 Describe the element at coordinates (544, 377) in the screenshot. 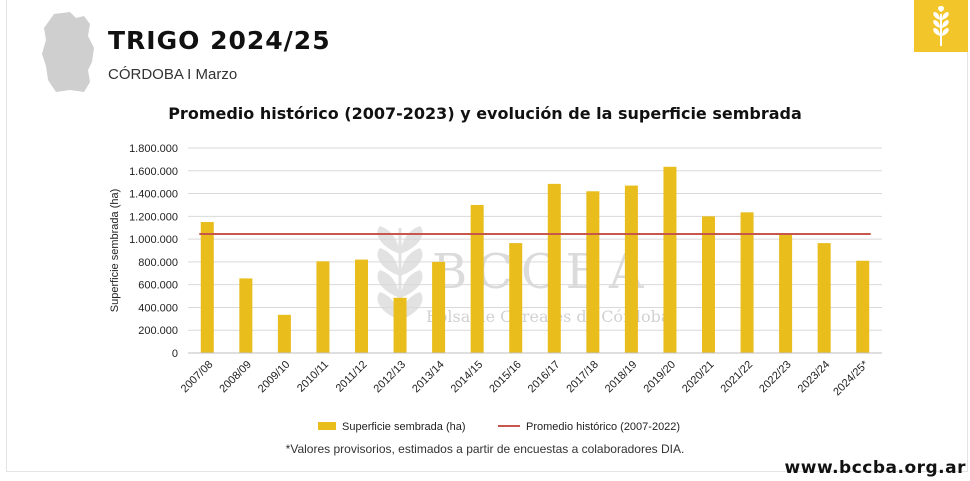

I see `x-tick-label: 2016/17` at that location.